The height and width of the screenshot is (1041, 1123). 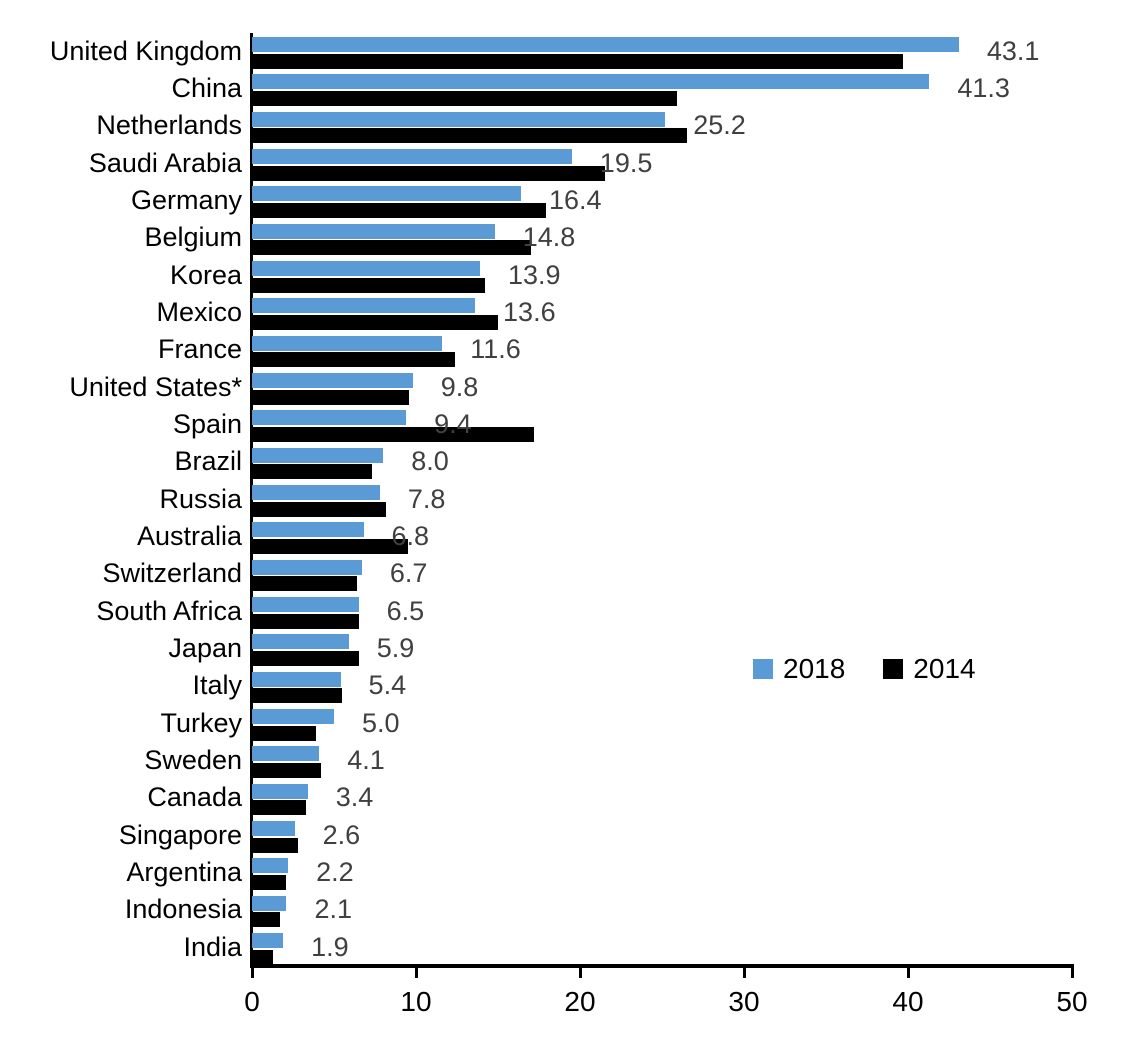 What do you see at coordinates (763, 669) in the screenshot?
I see `legend-swatch-2018-icon` at bounding box center [763, 669].